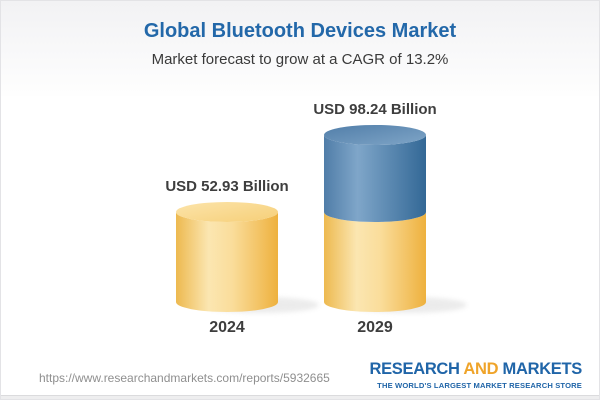  I want to click on year-label: 2024, so click(227, 327).